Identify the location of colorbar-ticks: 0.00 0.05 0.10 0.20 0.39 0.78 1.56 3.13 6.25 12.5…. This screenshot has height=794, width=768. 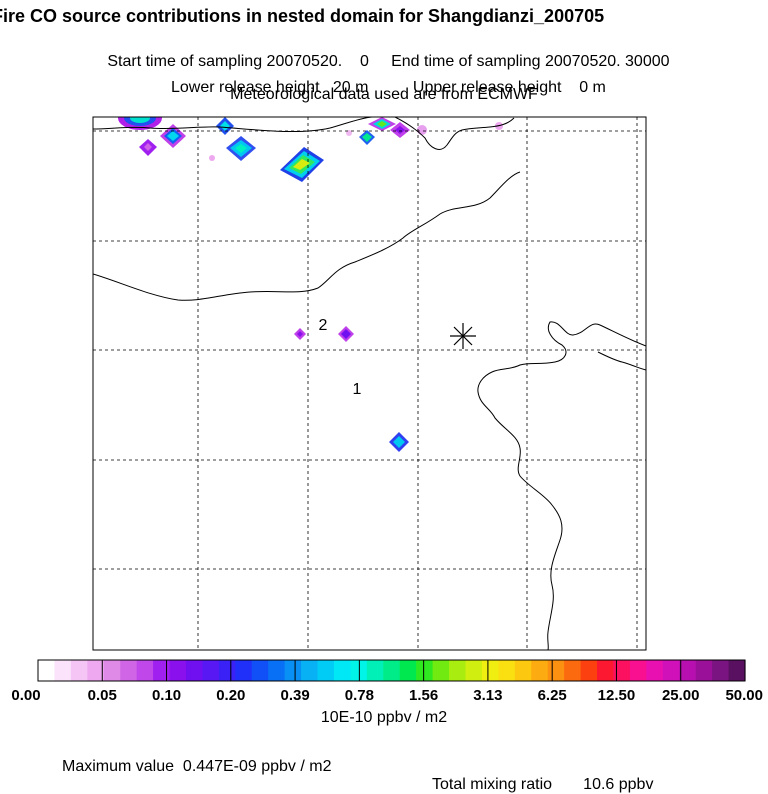
(387, 682).